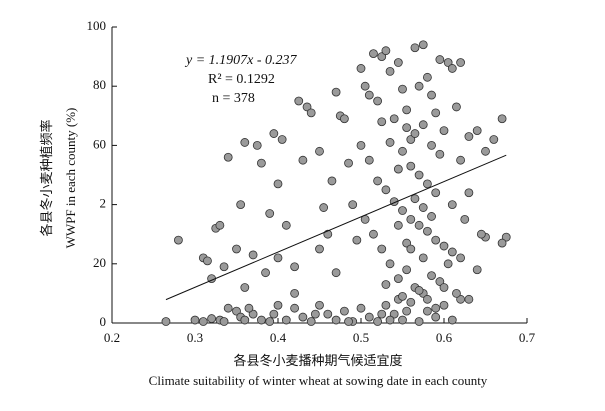 The height and width of the screenshot is (411, 605). What do you see at coordinates (317, 360) in the screenshot?
I see `x-axis-label: 各县冬小麦播种期气候适宜度` at bounding box center [317, 360].